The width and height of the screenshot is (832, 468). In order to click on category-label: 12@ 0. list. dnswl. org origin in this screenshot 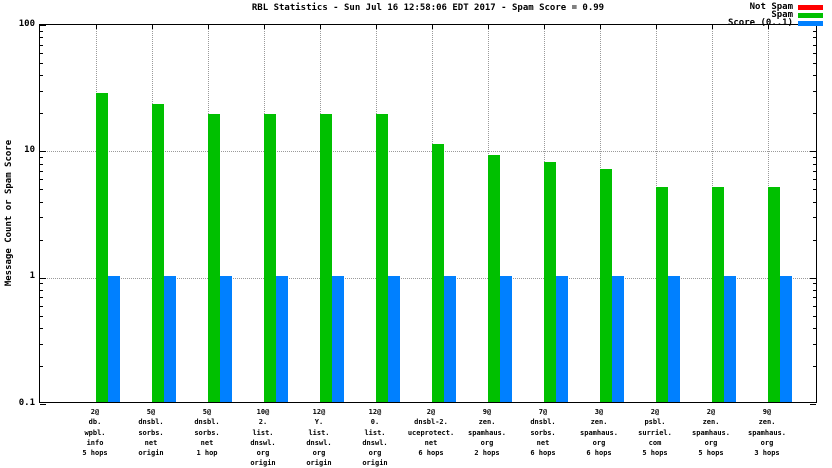, I will do `click(375, 438)`.